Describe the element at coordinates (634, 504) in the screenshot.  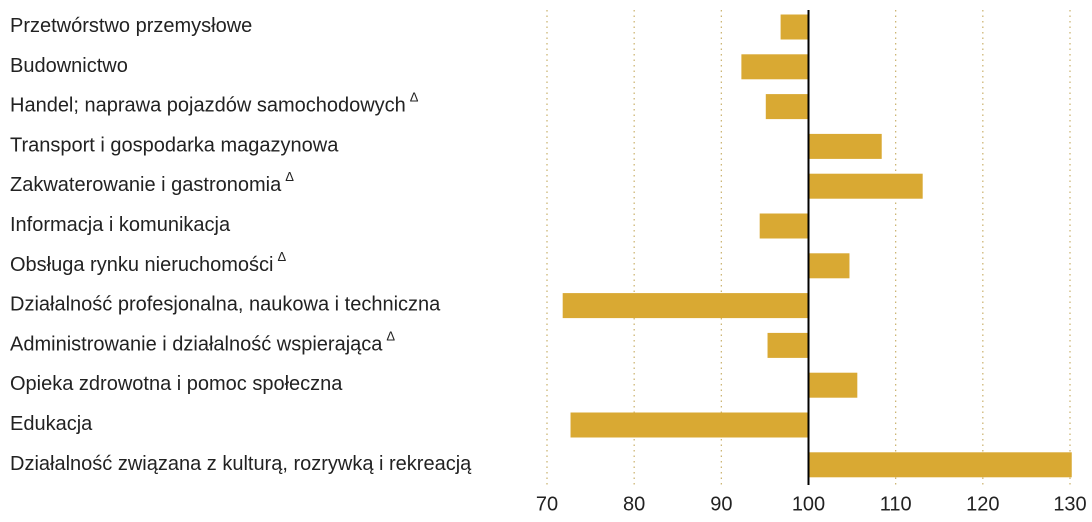
I see `x-tick-label: 80` at that location.